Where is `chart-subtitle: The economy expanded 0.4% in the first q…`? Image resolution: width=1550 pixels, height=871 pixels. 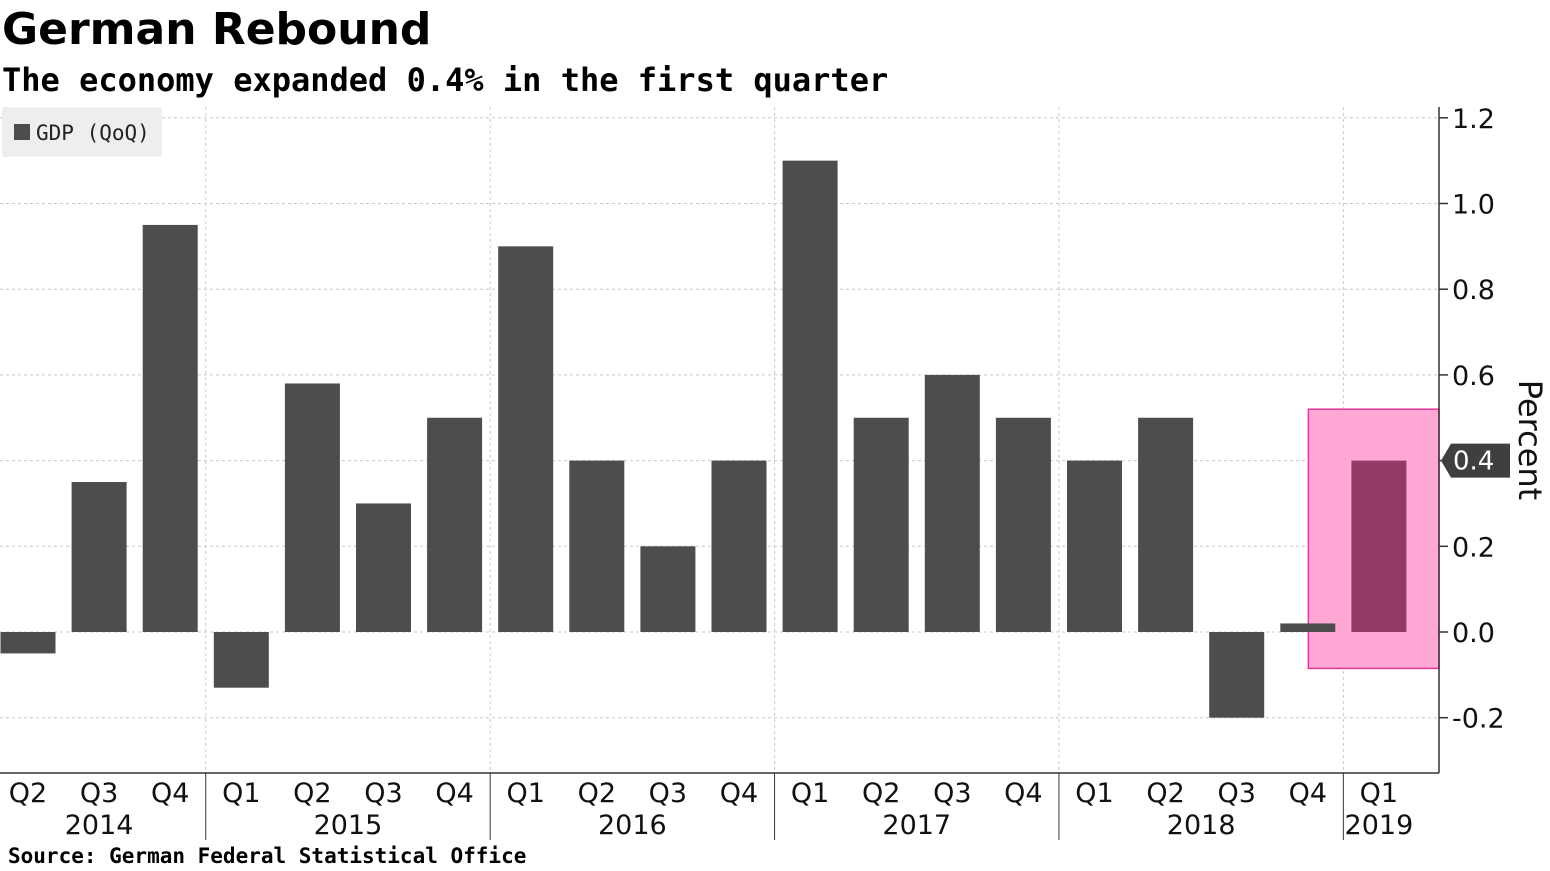 chart-subtitle: The economy expanded 0.4% in the first q… is located at coordinates (445, 80).